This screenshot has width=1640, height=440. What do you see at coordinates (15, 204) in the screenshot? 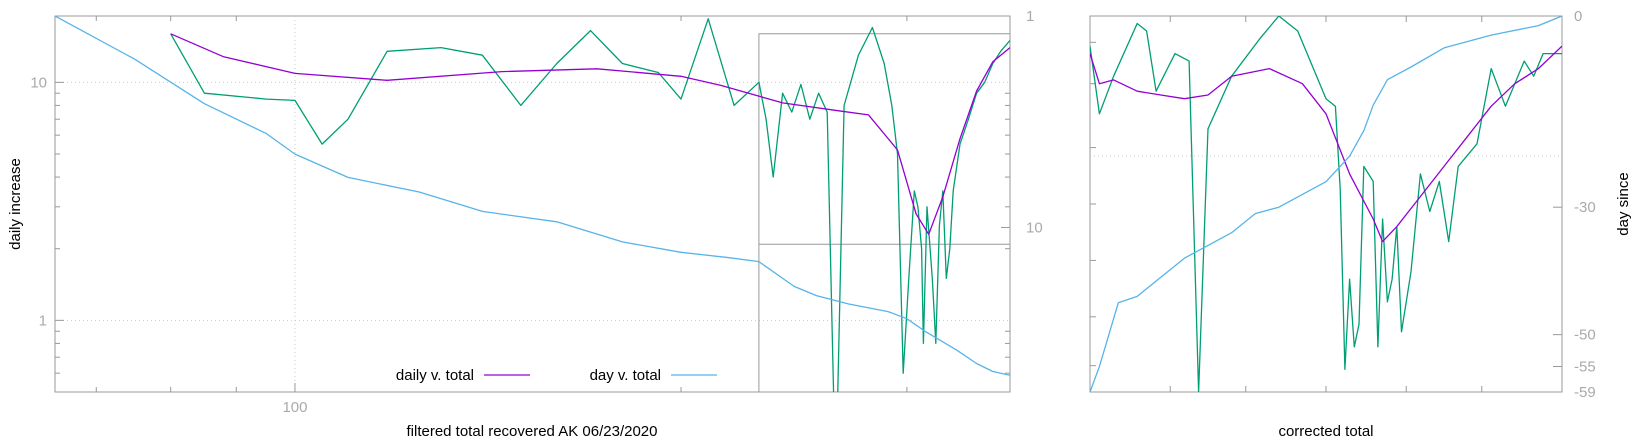
I see `left-y-axis-title: daily increase` at bounding box center [15, 204].